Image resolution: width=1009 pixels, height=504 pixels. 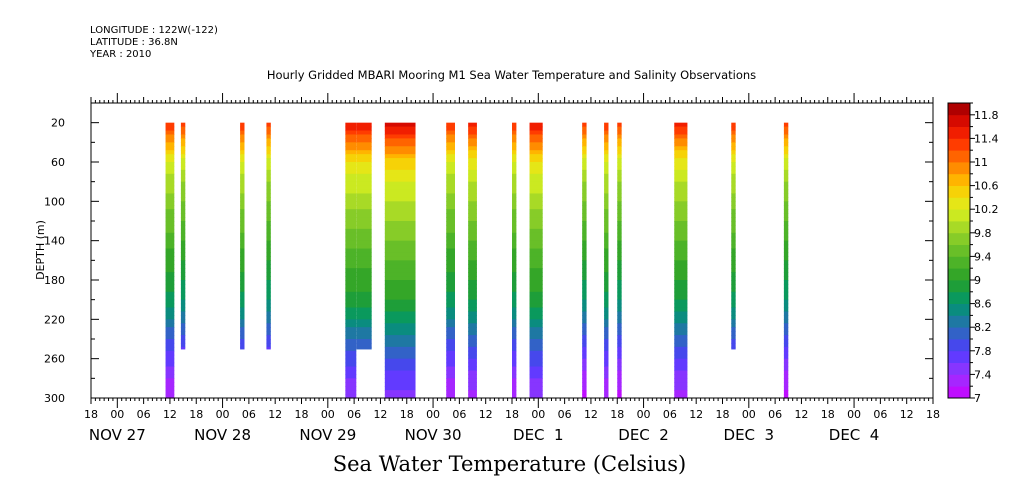 I want to click on x-hour-label: 06, so click(x=565, y=414).